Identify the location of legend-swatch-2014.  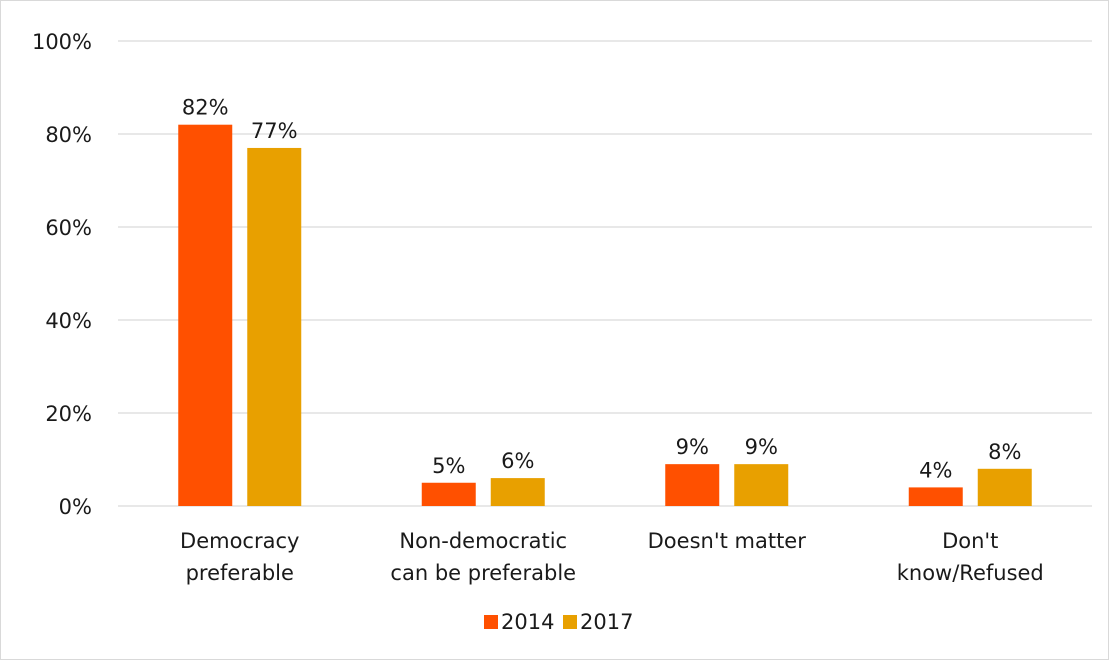
(491, 622).